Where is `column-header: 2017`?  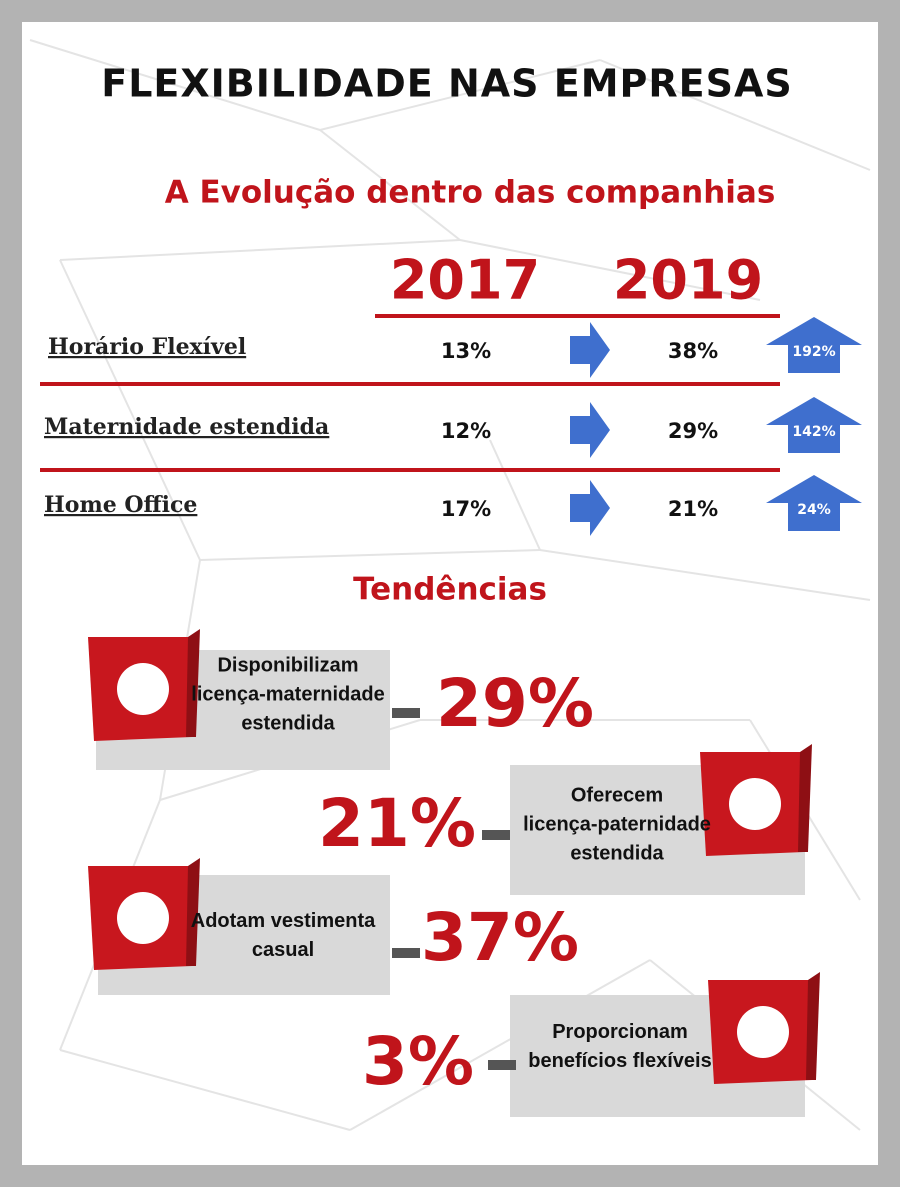 column-header: 2017 is located at coordinates (465, 280).